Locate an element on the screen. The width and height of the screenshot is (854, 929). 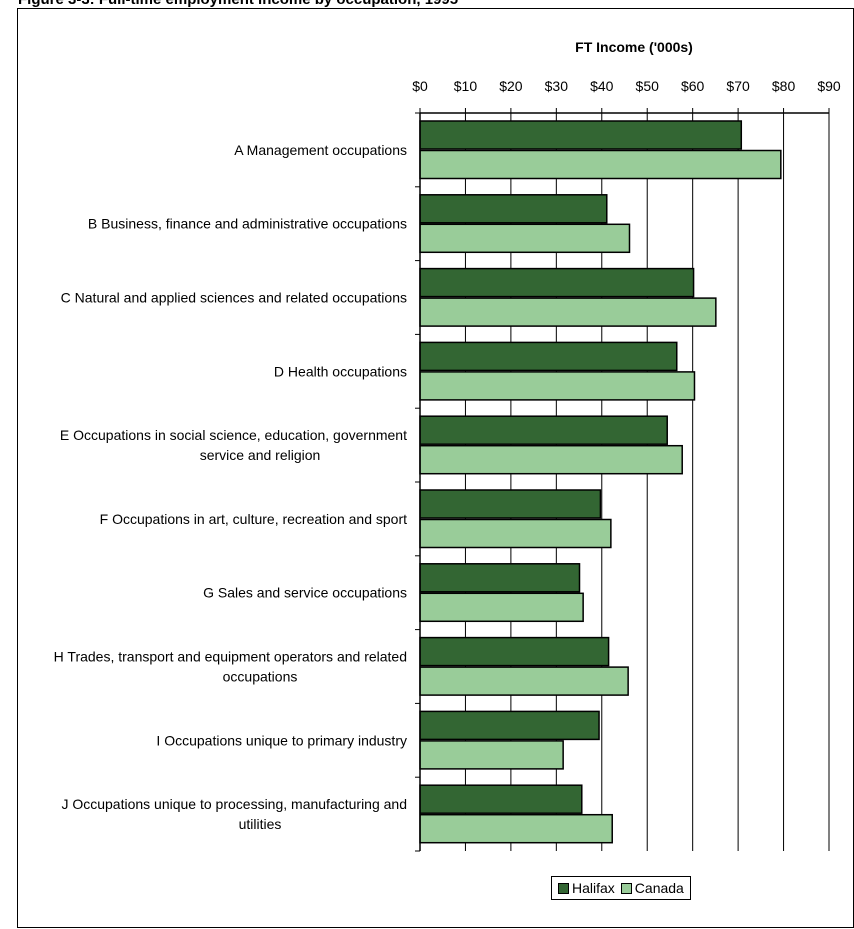
legend-swatch-halifax is located at coordinates (563, 888).